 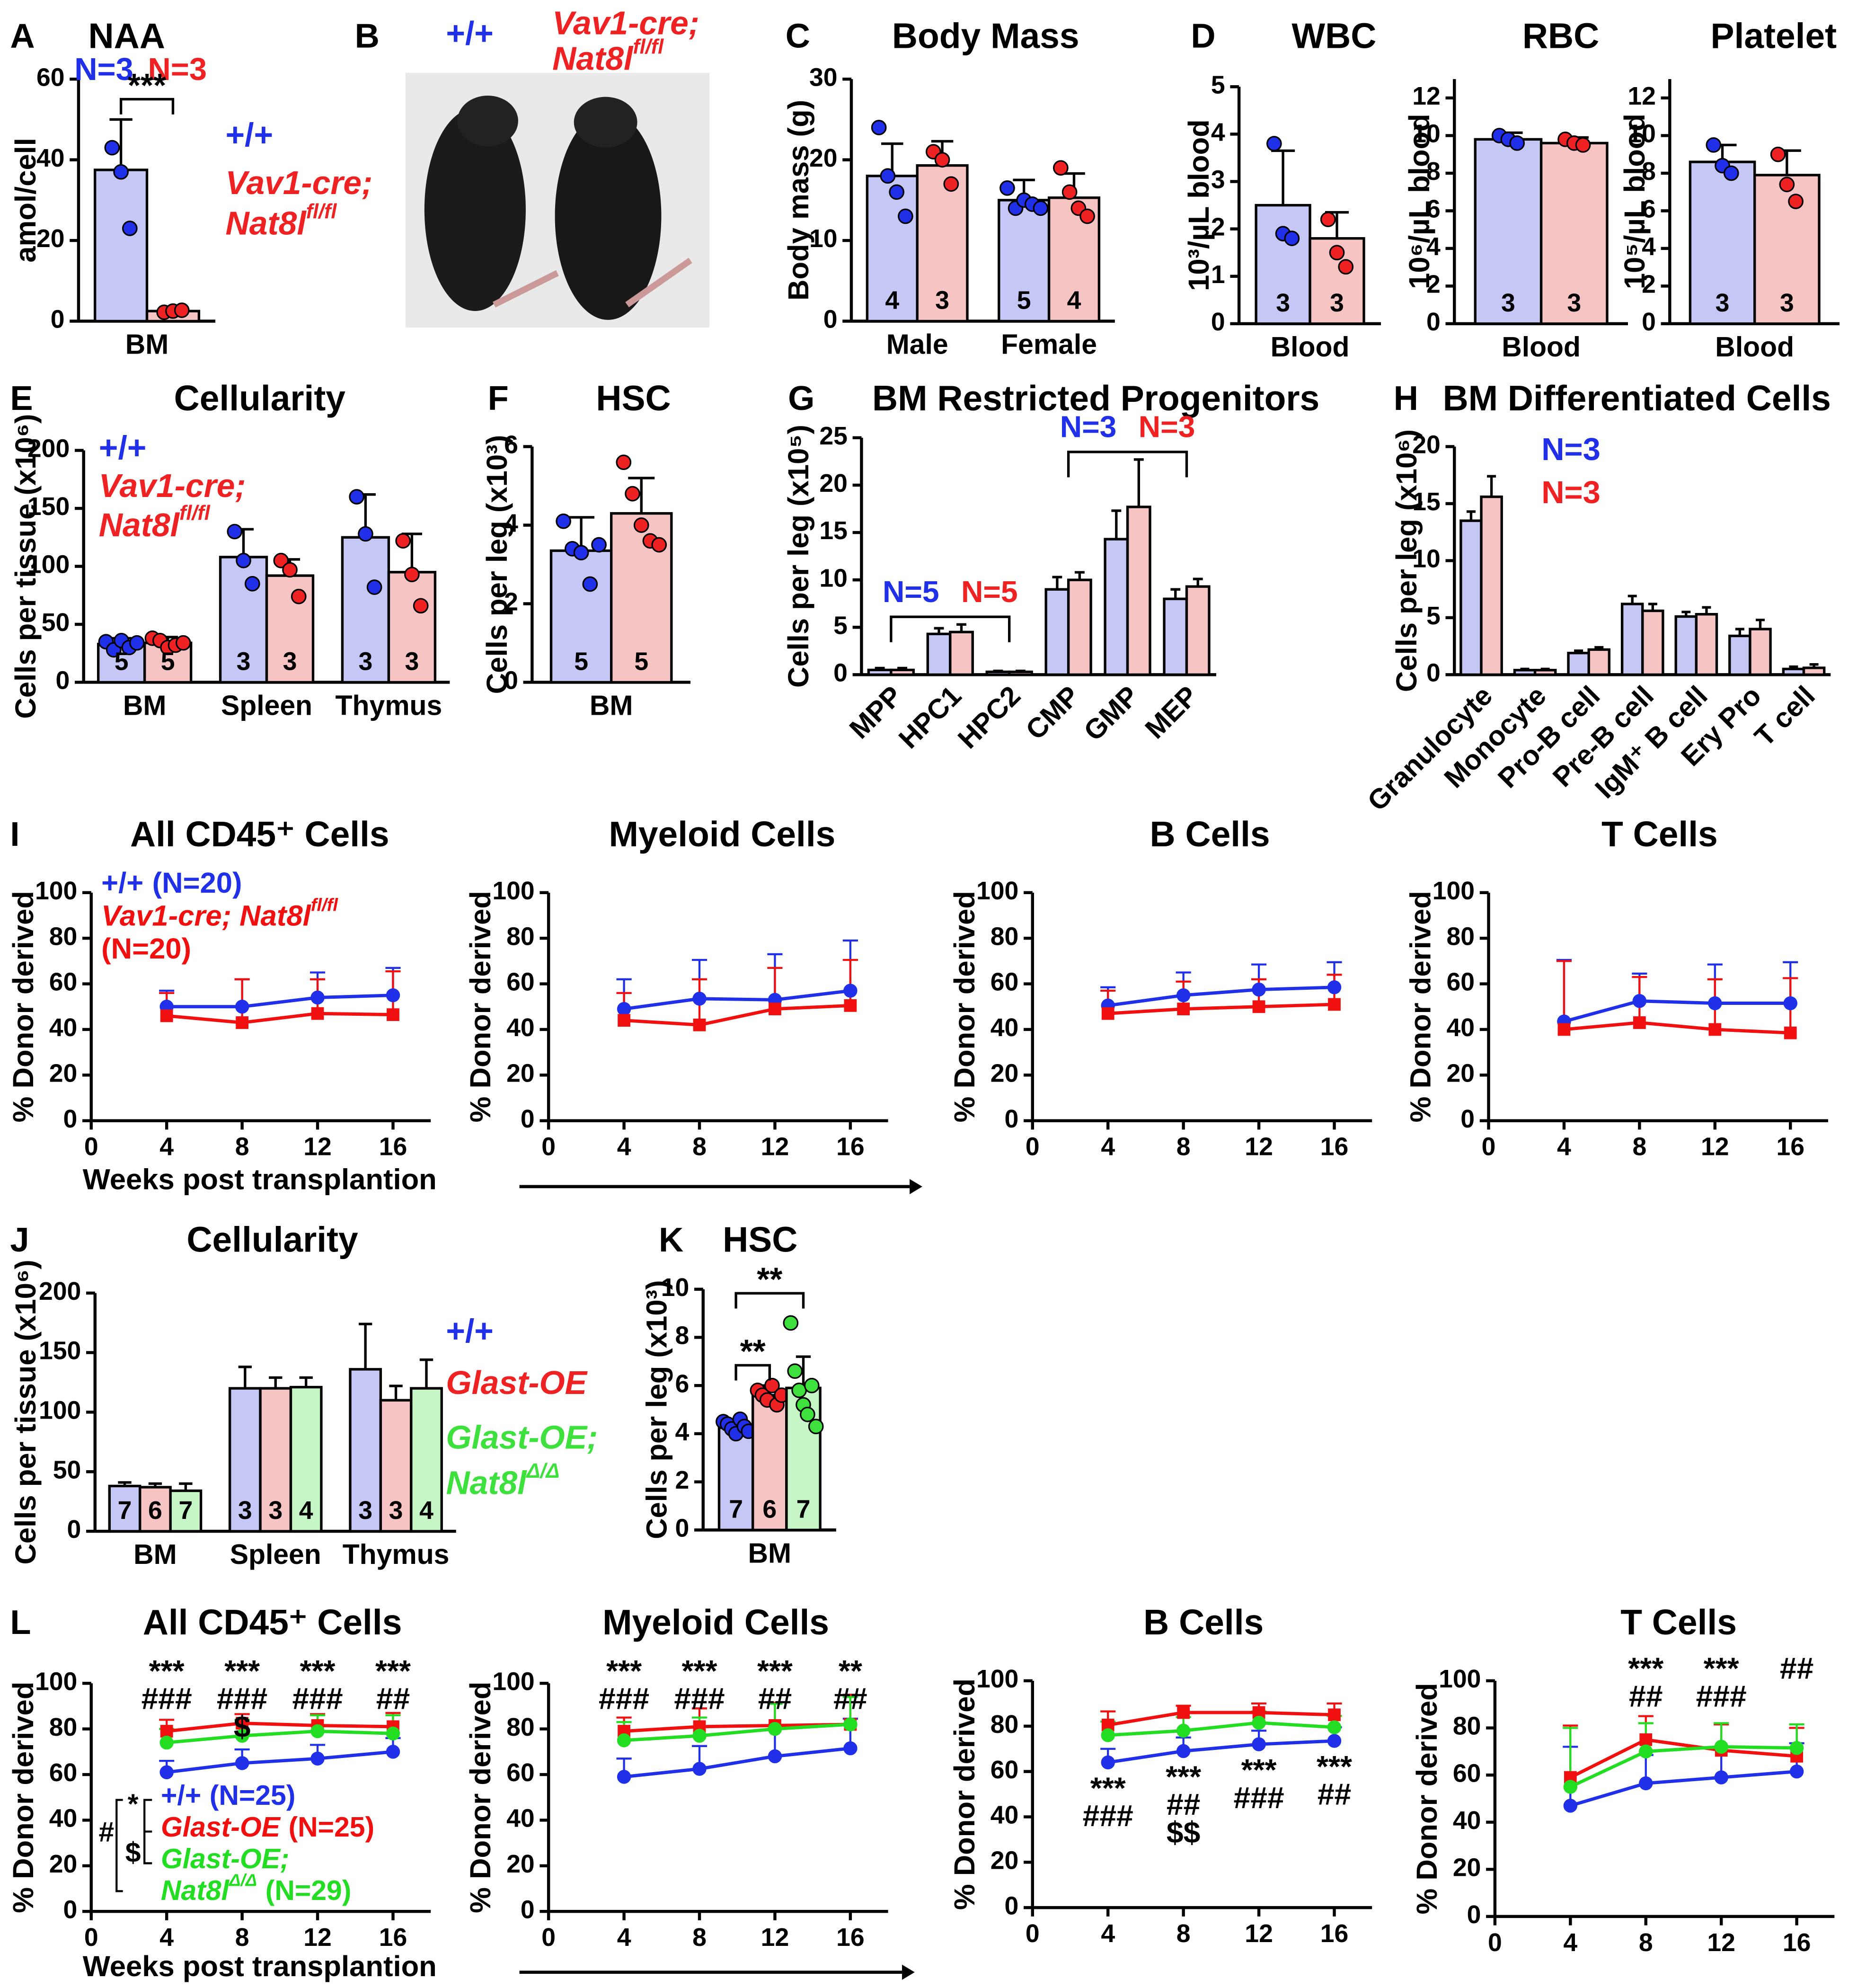 What do you see at coordinates (304, 203) in the screenshot?
I see `legend-name: Vav1-cre; Nat8l` at bounding box center [304, 203].